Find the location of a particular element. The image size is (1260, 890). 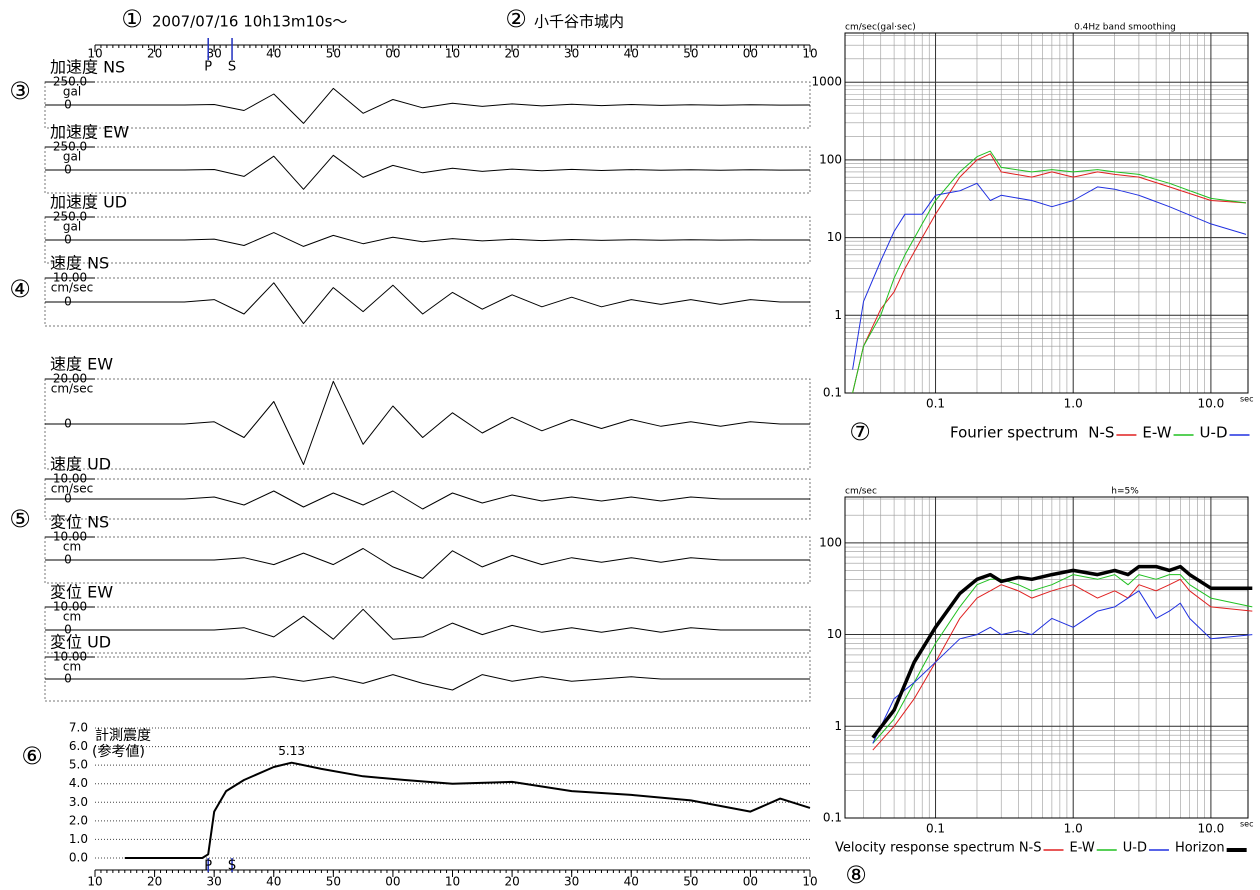

intensity-line is located at coordinates (467, 810).